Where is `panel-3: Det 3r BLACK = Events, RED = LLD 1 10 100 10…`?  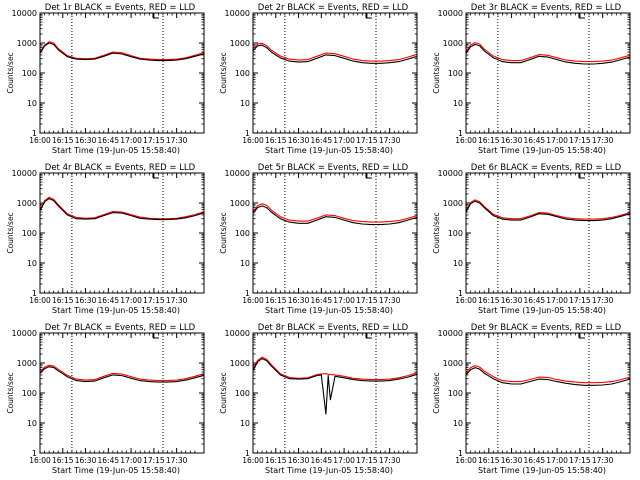
panel-3: Det 3r BLACK = Events, RED = LLD 1 10 100 10… is located at coordinates (531, 79).